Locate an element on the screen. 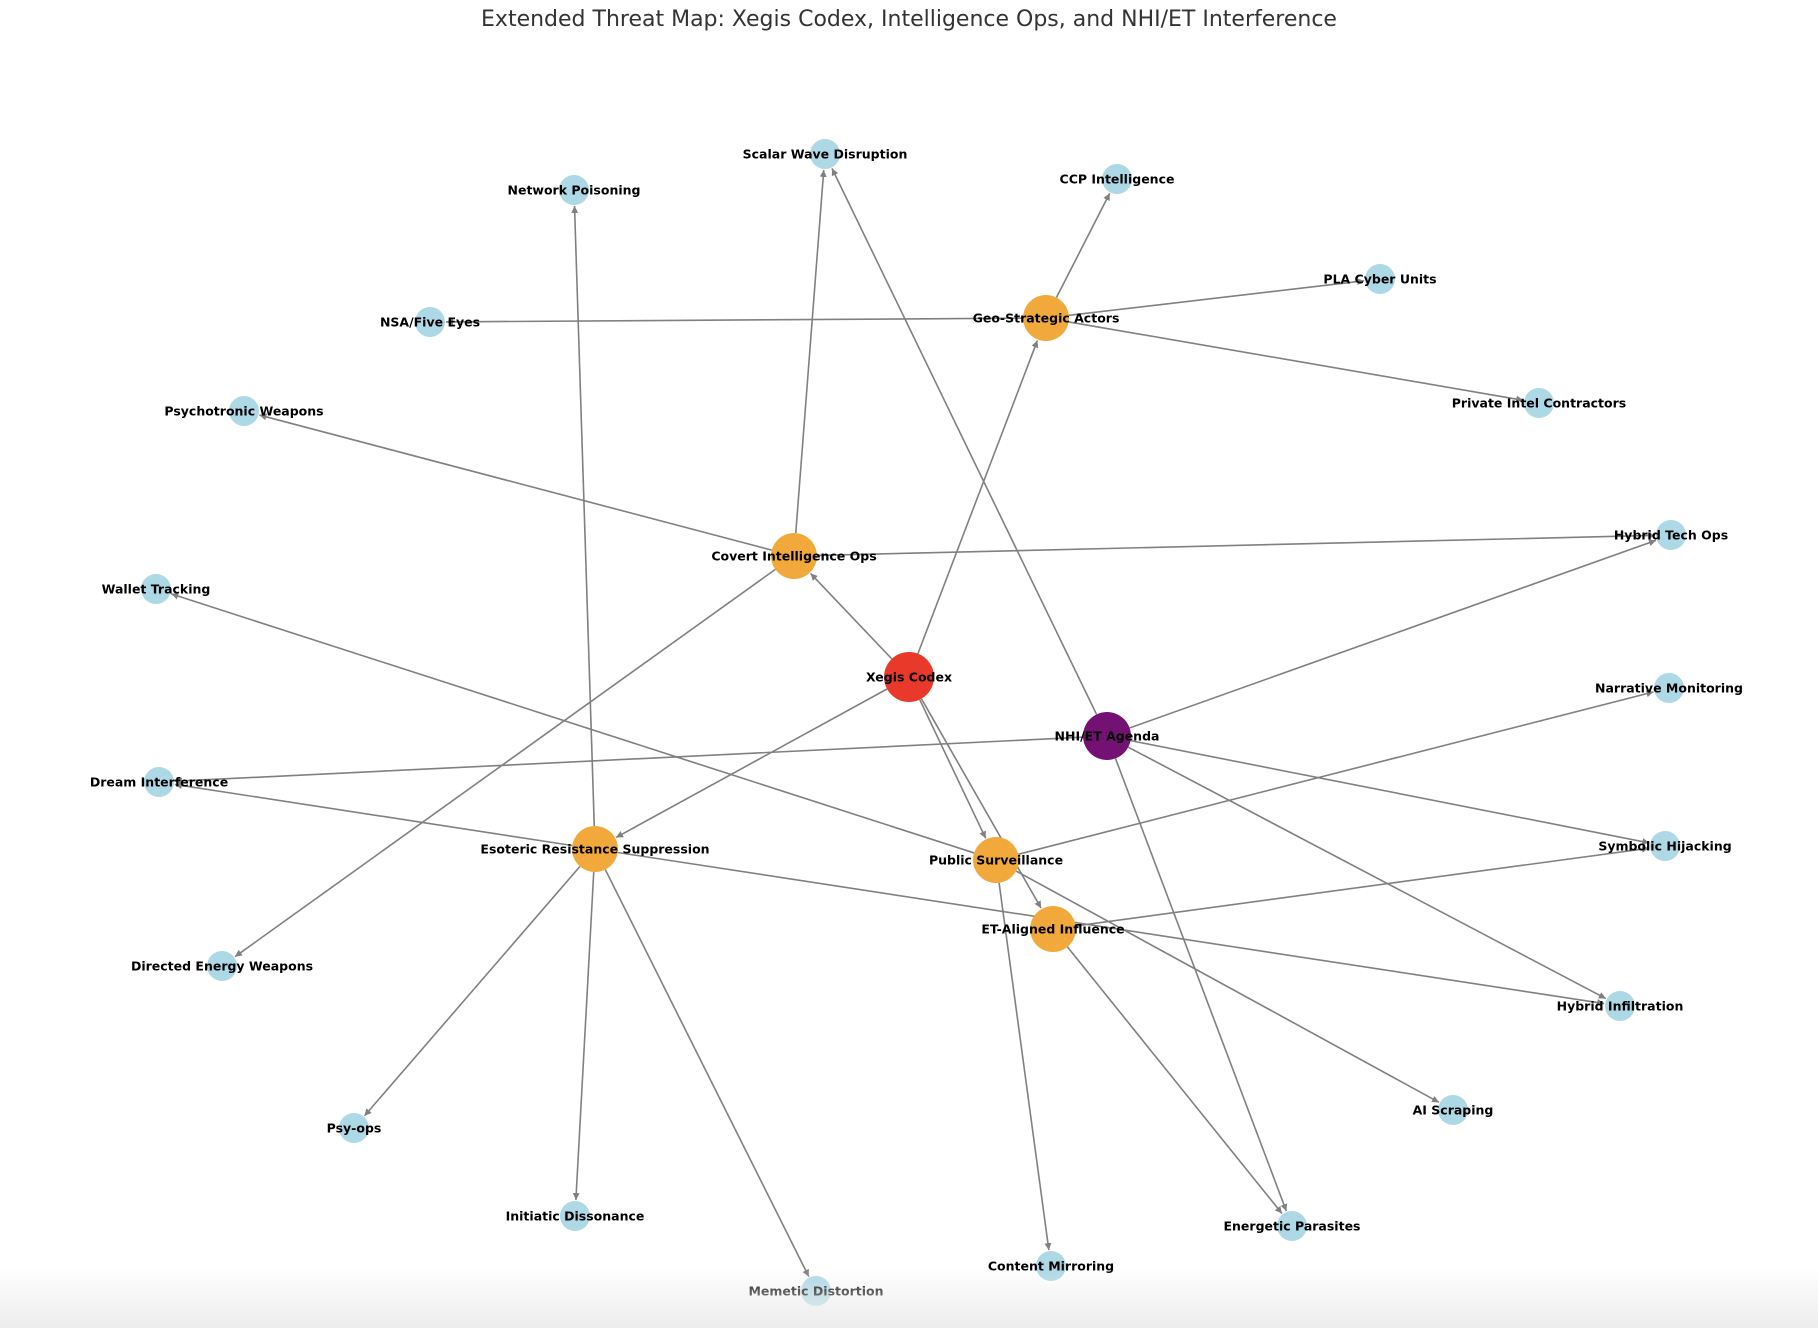 Image resolution: width=1818 pixels, height=1328 pixels. node-label-ccp: CCP Intelligence is located at coordinates (1117, 179).